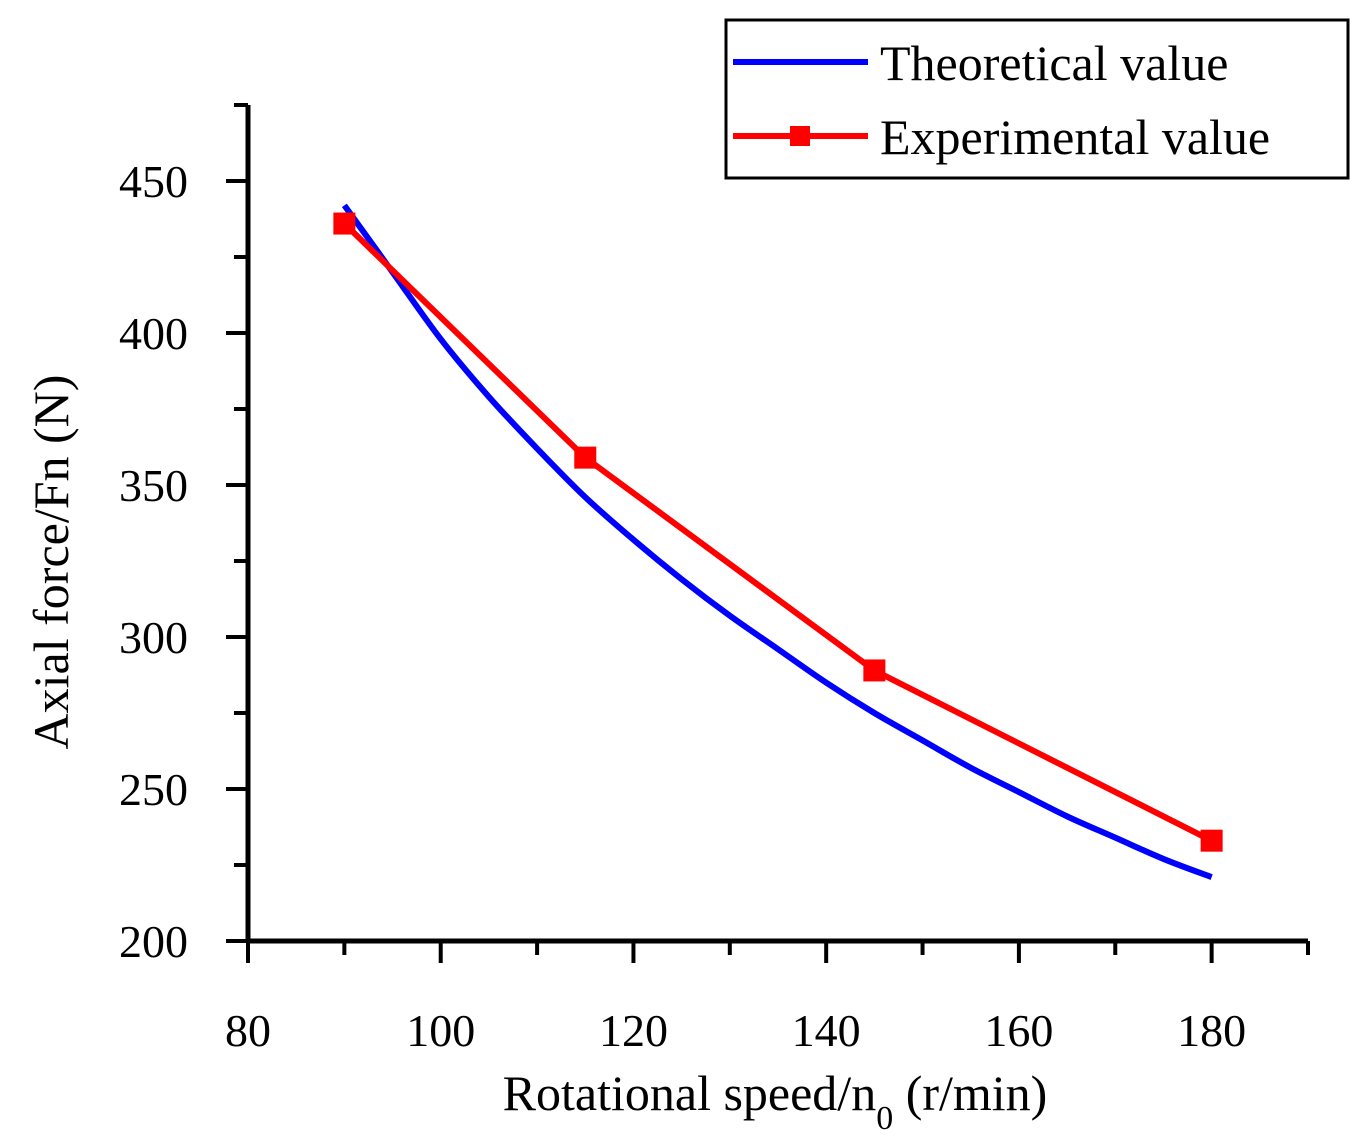 Image resolution: width=1370 pixels, height=1146 pixels. What do you see at coordinates (775, 1101) in the screenshot?
I see `x-axis-label: Rotational speed/n0 (r/min)` at bounding box center [775, 1101].